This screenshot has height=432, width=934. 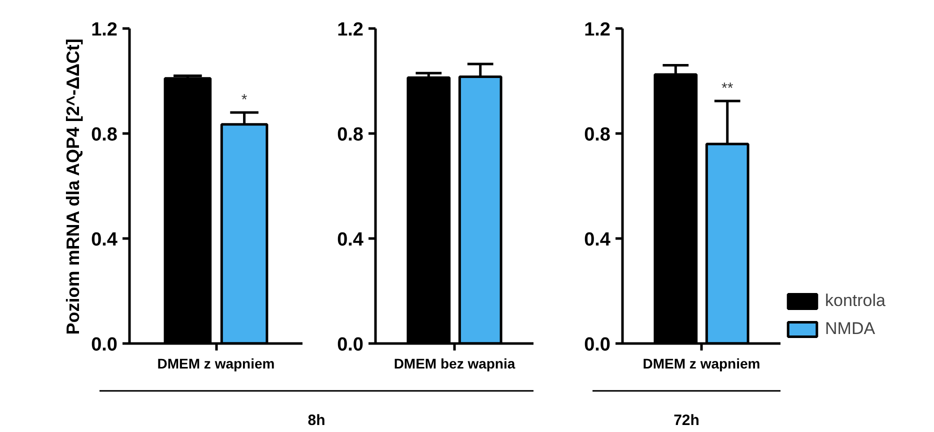 I want to click on y-axis-title: Poziom mRNA dla AQP4 [2^-ΔΔCt], so click(x=73, y=186).